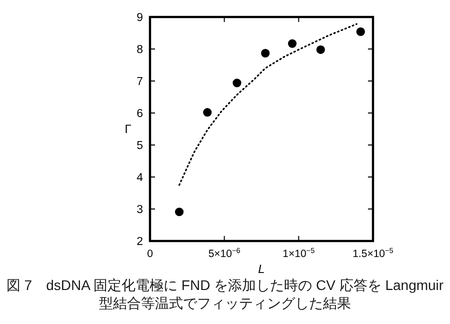 The width and height of the screenshot is (450, 324). Describe the element at coordinates (139, 50) in the screenshot. I see `y-tick-label: 8` at that location.